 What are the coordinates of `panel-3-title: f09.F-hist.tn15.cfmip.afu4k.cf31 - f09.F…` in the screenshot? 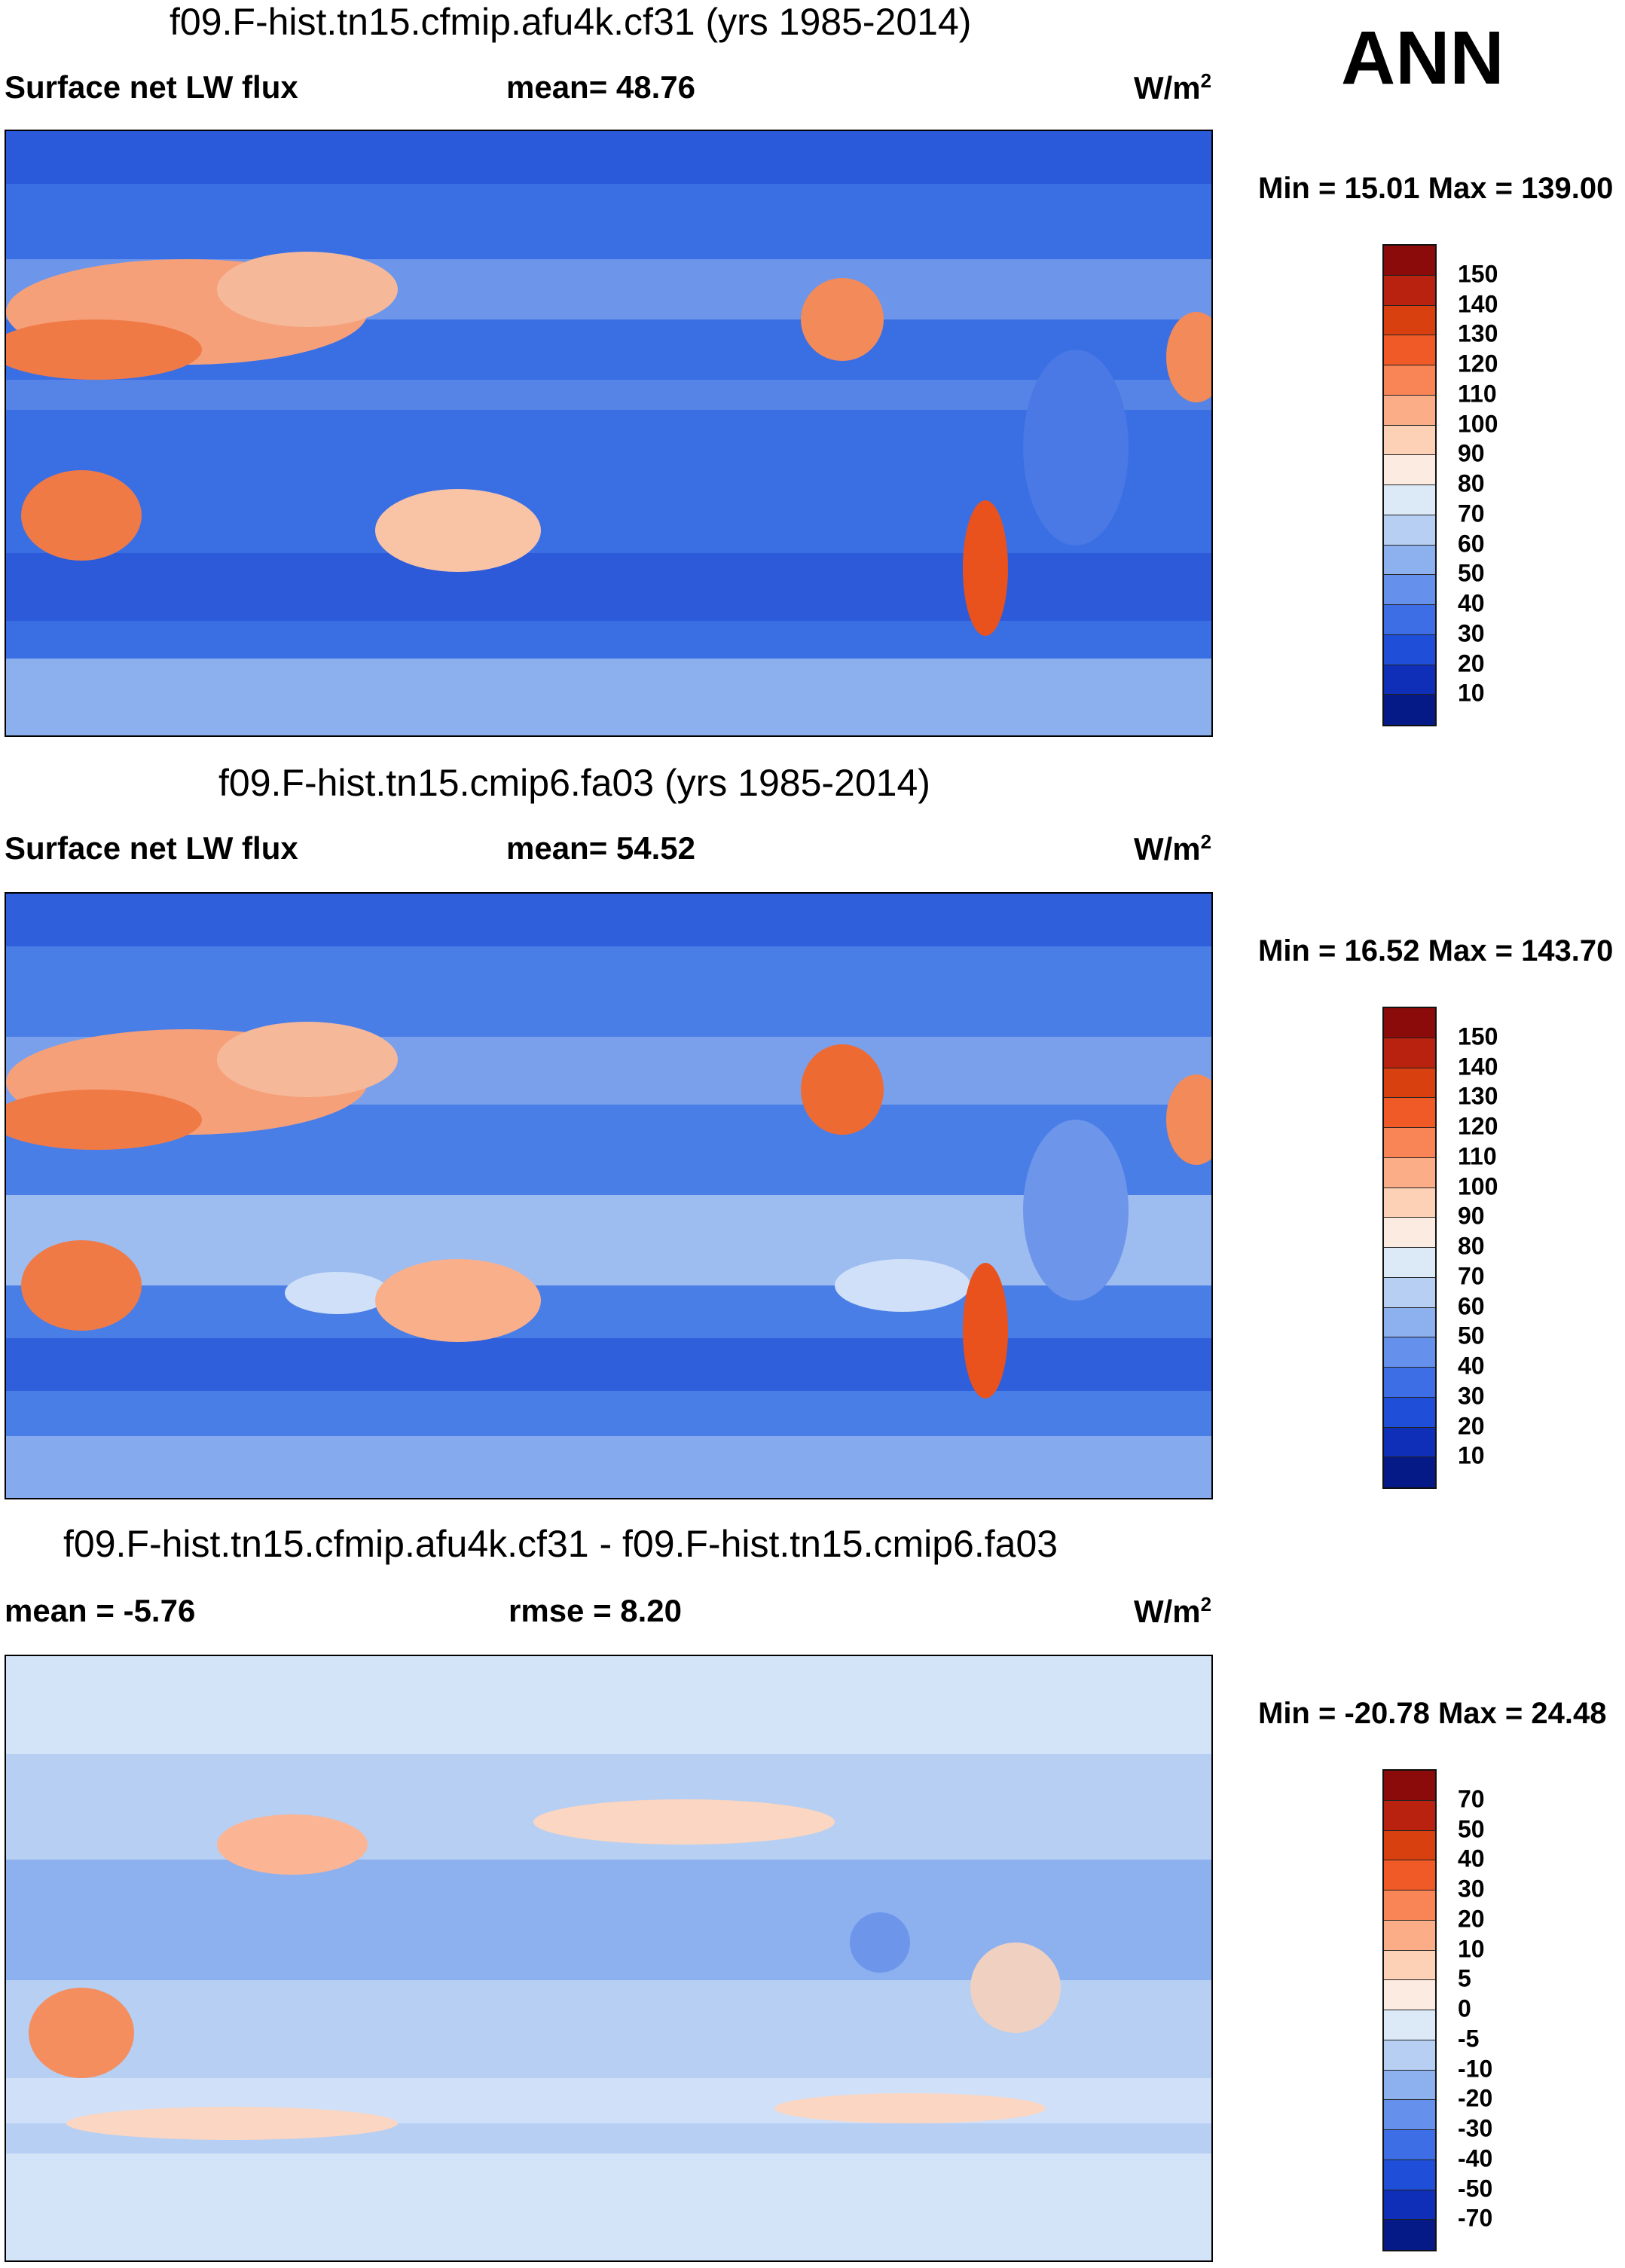 It's located at (560, 1544).